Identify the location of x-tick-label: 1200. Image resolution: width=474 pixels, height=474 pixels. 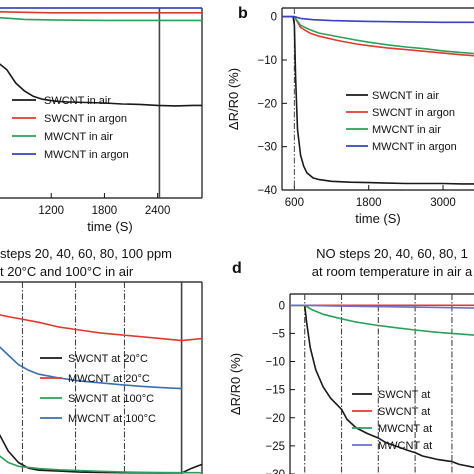
(51, 211).